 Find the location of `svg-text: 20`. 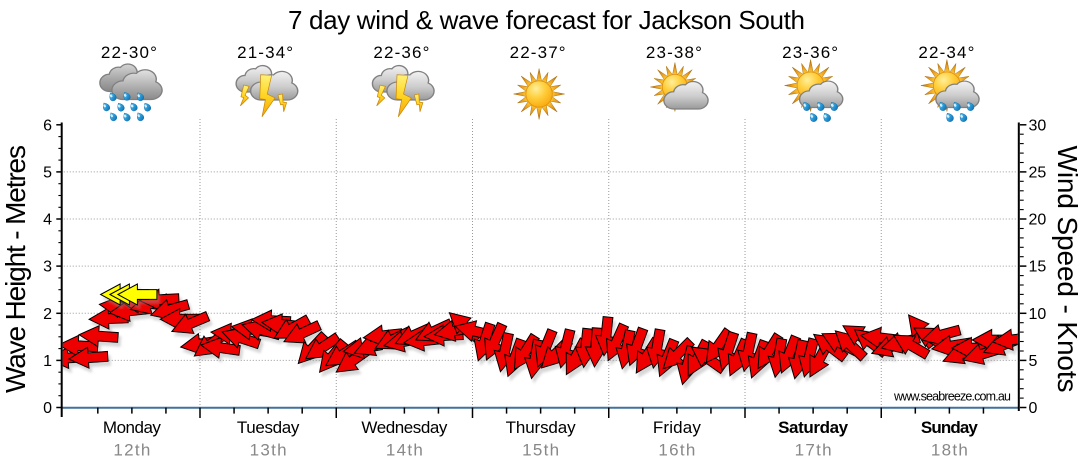

svg-text: 20 is located at coordinates (1038, 220).